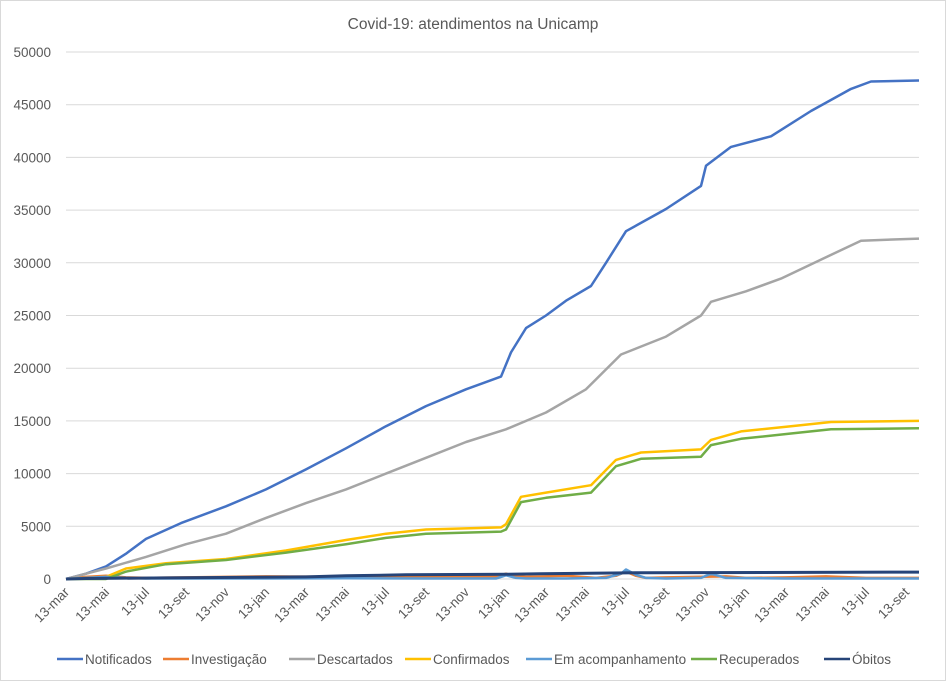 The height and width of the screenshot is (685, 946). Describe the element at coordinates (871, 659) in the screenshot. I see `legend-label: Óbitos` at that location.